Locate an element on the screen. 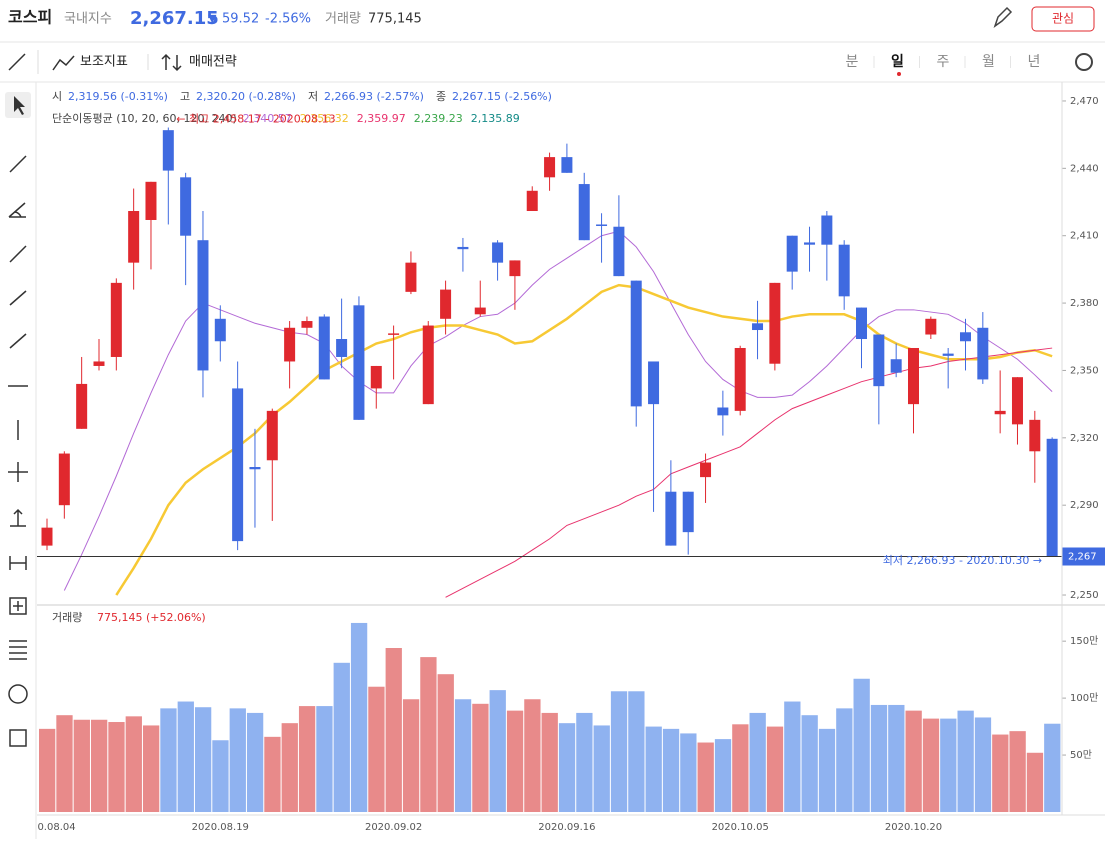 This screenshot has height=843, width=1105. x-tick-label: 2020.09.02 is located at coordinates (393, 827).